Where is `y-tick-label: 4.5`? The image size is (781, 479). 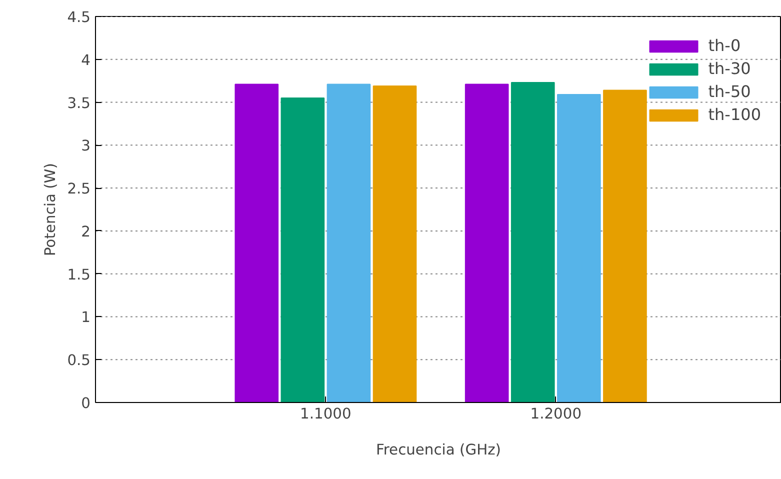
y-tick-label: 4.5 is located at coordinates (79, 17).